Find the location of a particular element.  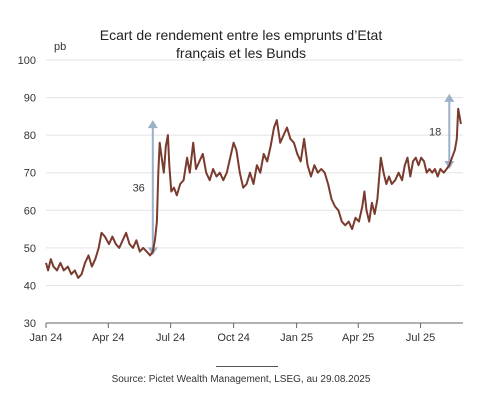

x-tick-label: Oct 24 is located at coordinates (233, 338).